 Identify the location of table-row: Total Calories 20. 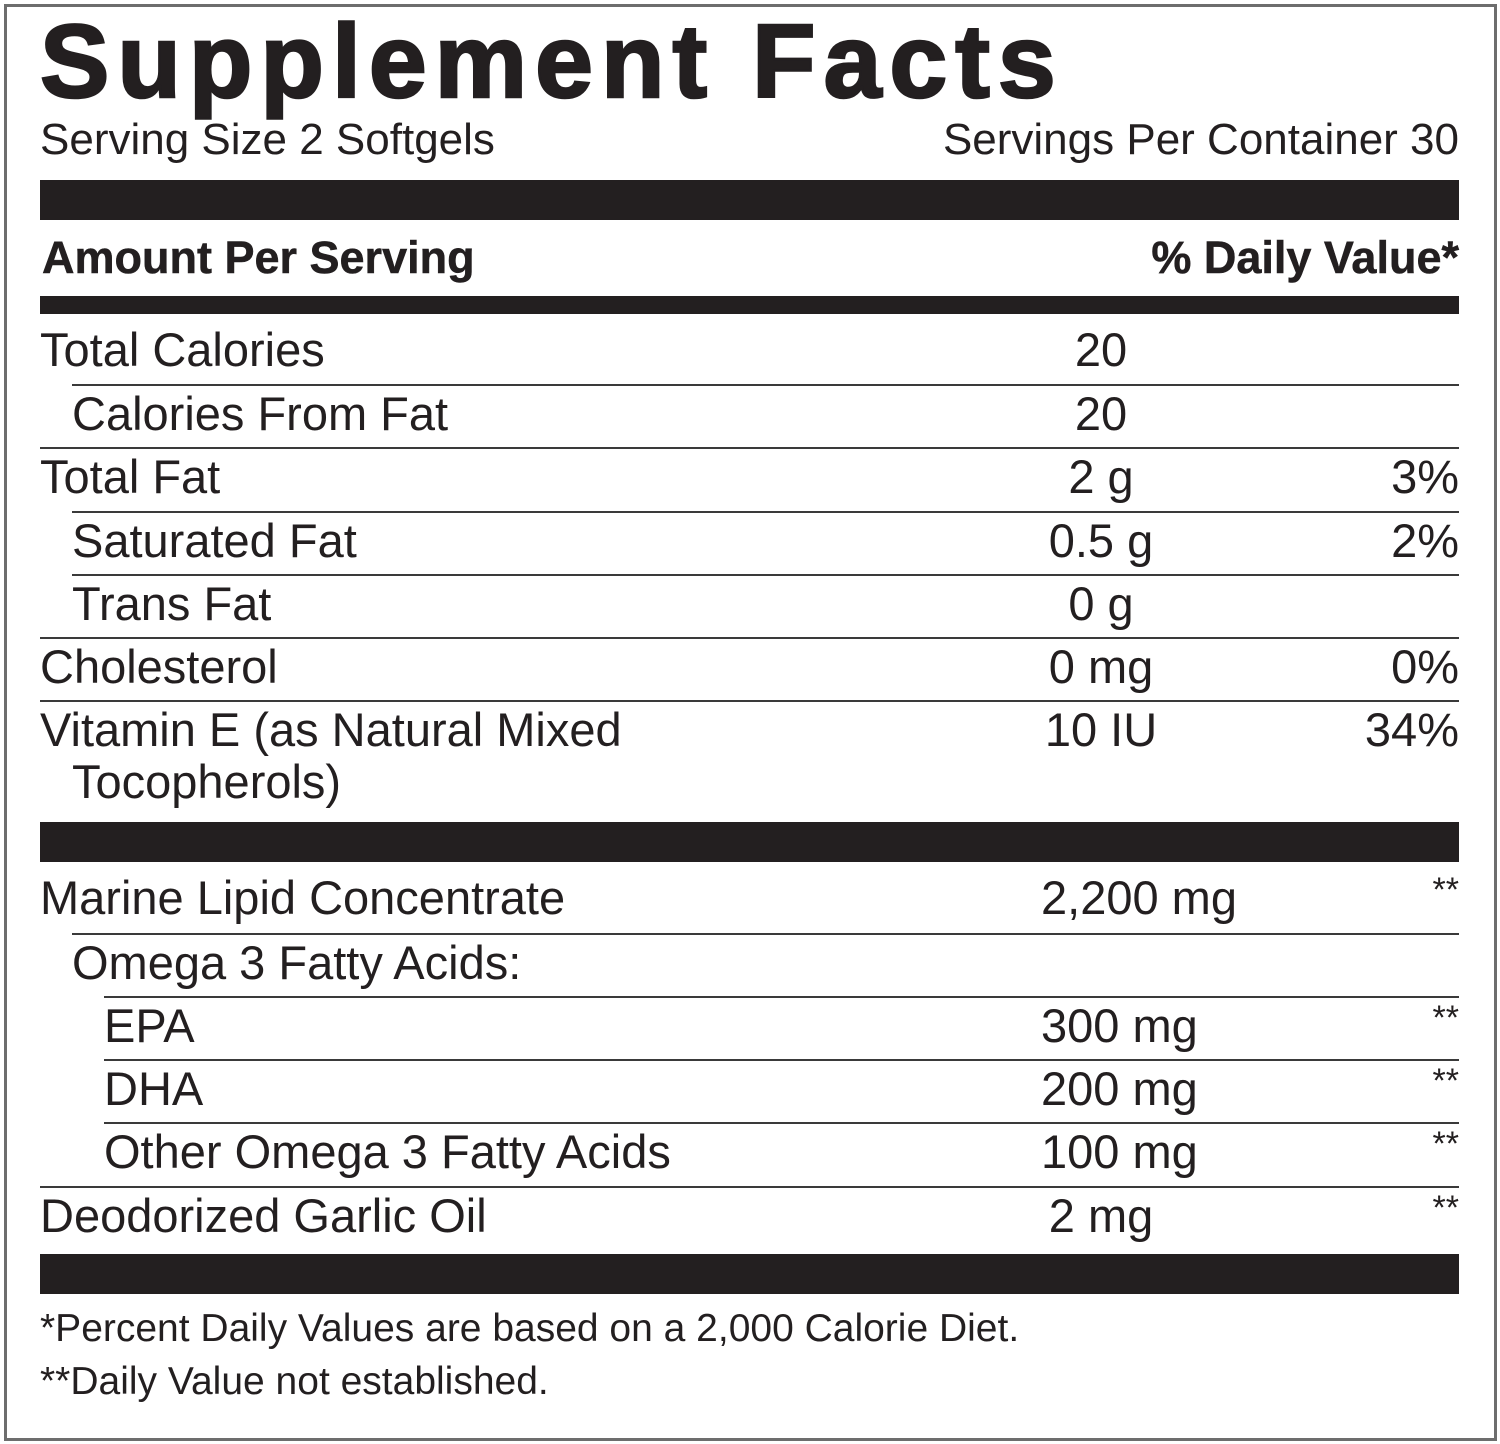
(749, 353).